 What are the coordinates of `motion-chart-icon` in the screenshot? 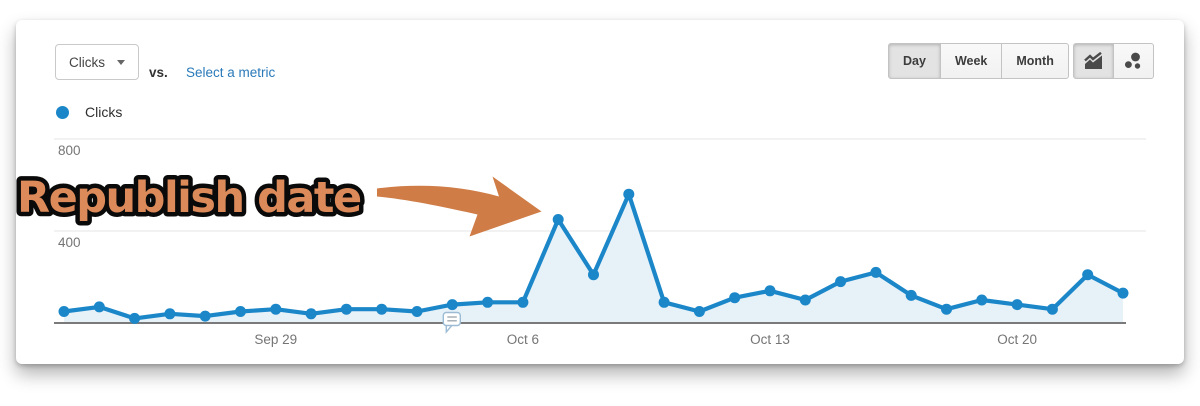 It's located at (1133, 60).